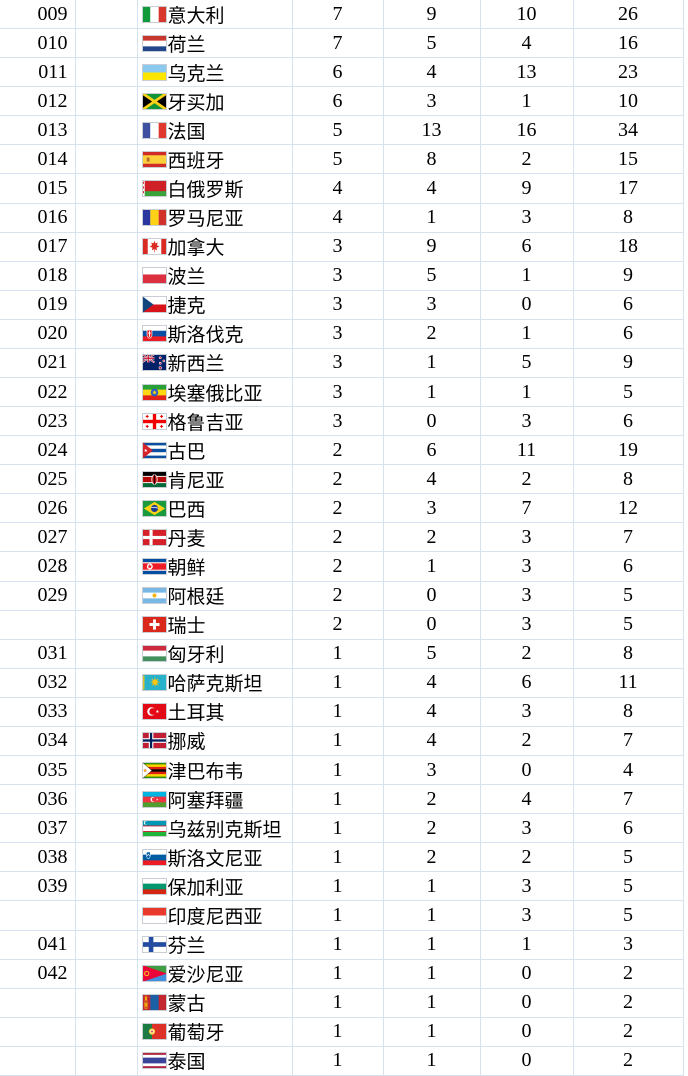 This screenshot has width=688, height=1076. I want to click on country-cell: 爱沙尼亚, so click(214, 973).